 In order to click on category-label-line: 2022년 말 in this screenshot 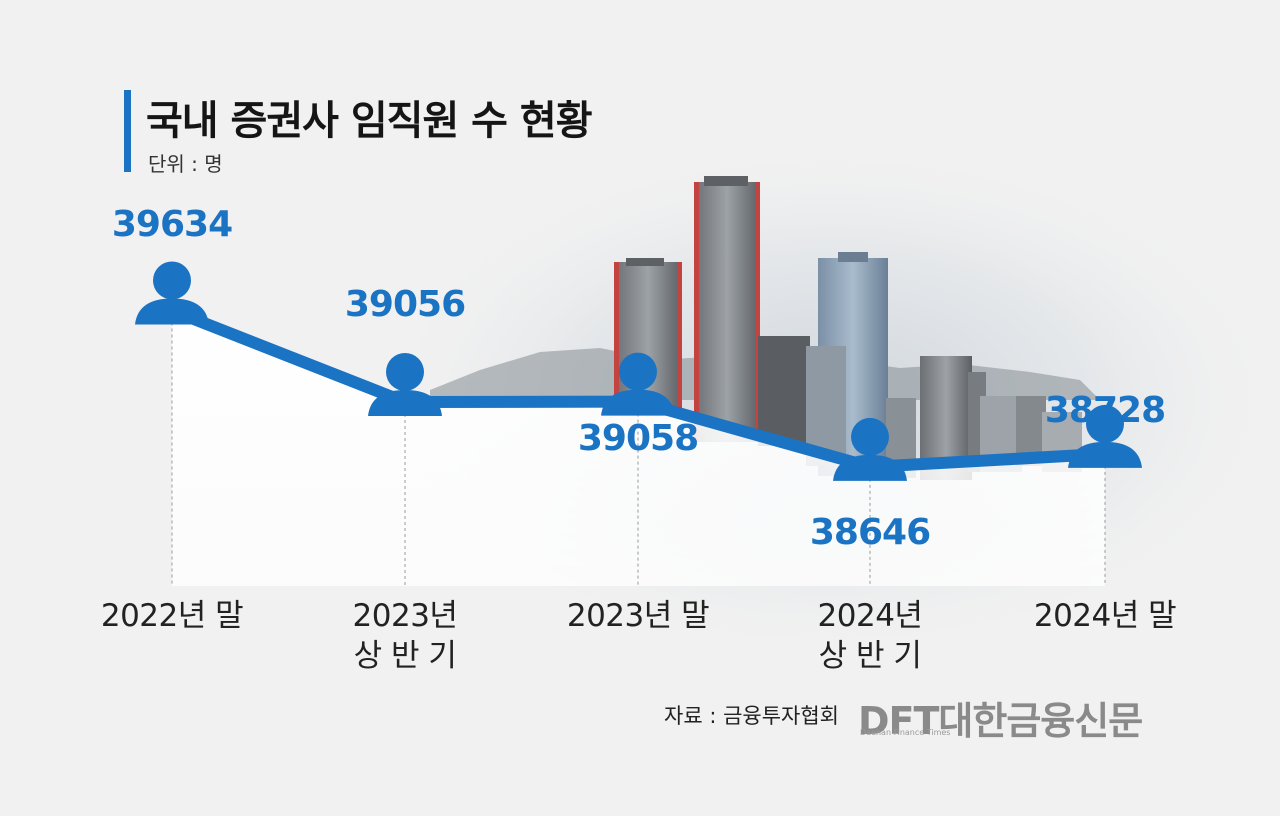, I will do `click(172, 616)`.